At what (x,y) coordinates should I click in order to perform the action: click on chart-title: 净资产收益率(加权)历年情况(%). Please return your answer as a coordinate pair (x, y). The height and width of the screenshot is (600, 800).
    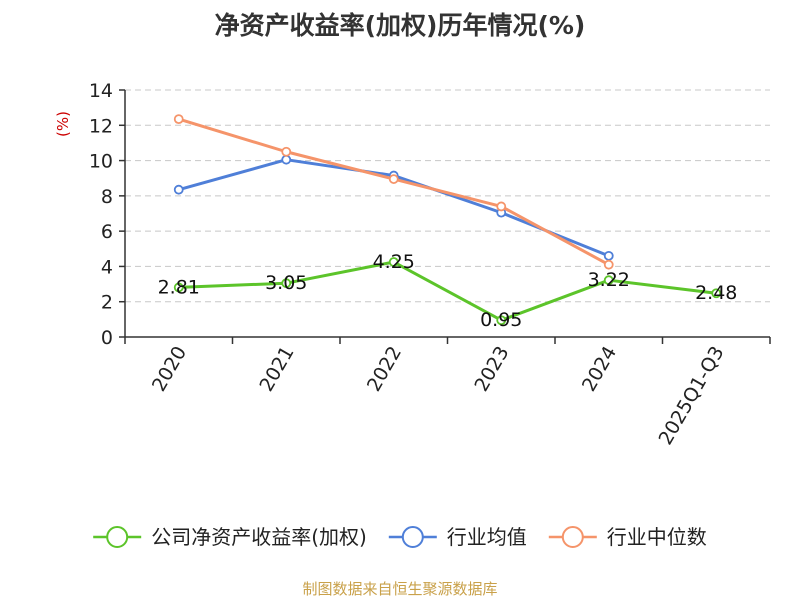
    Looking at the image, I should click on (400, 25).